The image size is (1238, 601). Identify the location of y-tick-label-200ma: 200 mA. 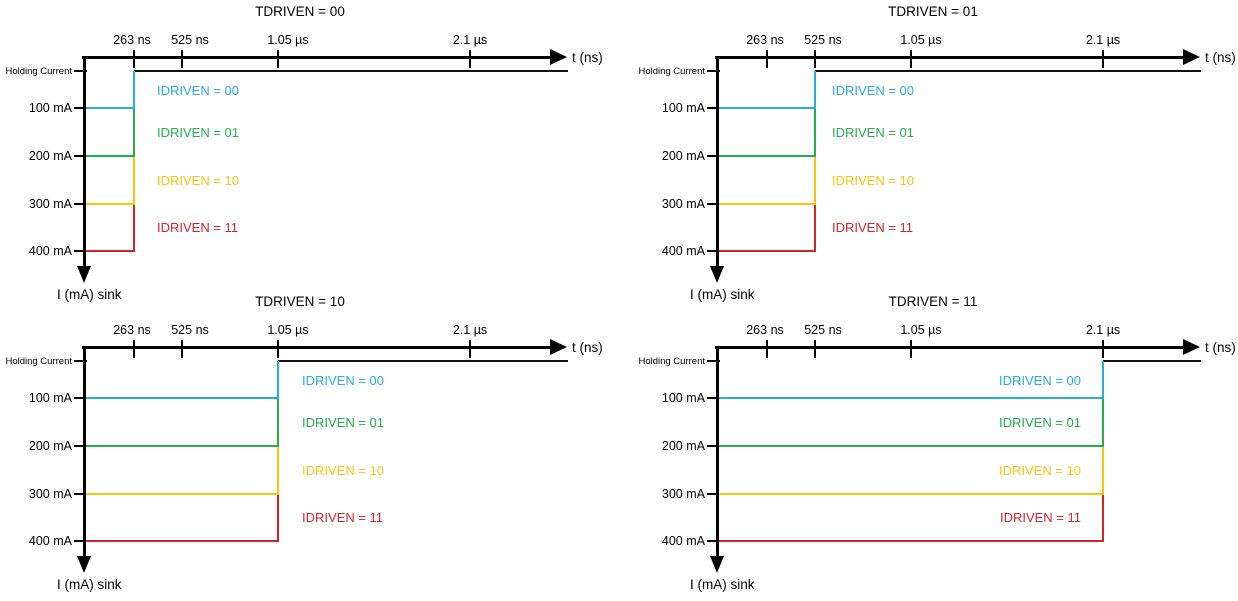
(50, 155).